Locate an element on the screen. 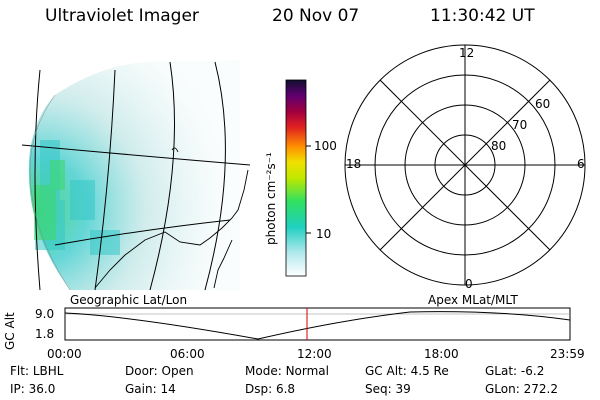  xtick-1200: 12:00 is located at coordinates (314, 354).